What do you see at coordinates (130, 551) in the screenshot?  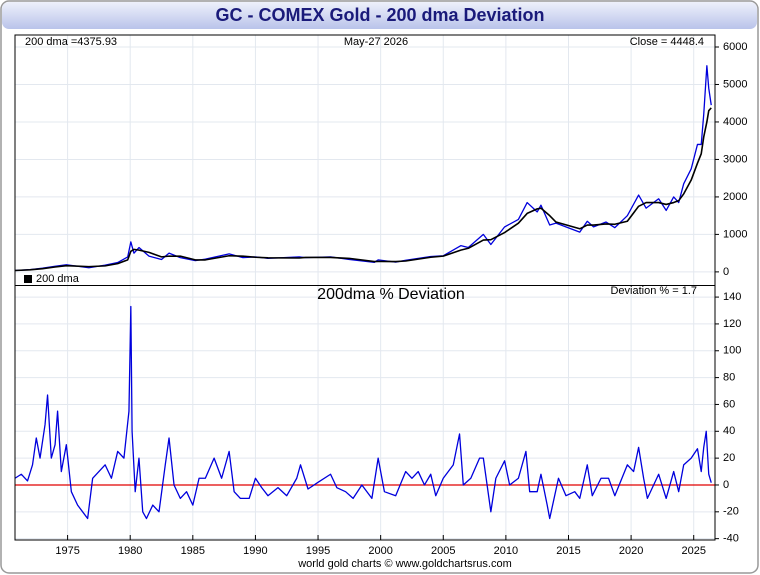 I see `x-tick-label: 1980` at bounding box center [130, 551].